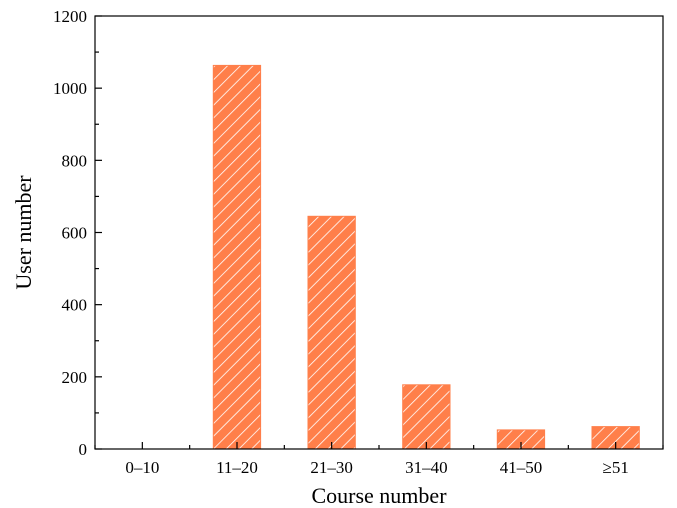 The width and height of the screenshot is (677, 508). What do you see at coordinates (237, 257) in the screenshot?
I see `bar-11–20` at bounding box center [237, 257].